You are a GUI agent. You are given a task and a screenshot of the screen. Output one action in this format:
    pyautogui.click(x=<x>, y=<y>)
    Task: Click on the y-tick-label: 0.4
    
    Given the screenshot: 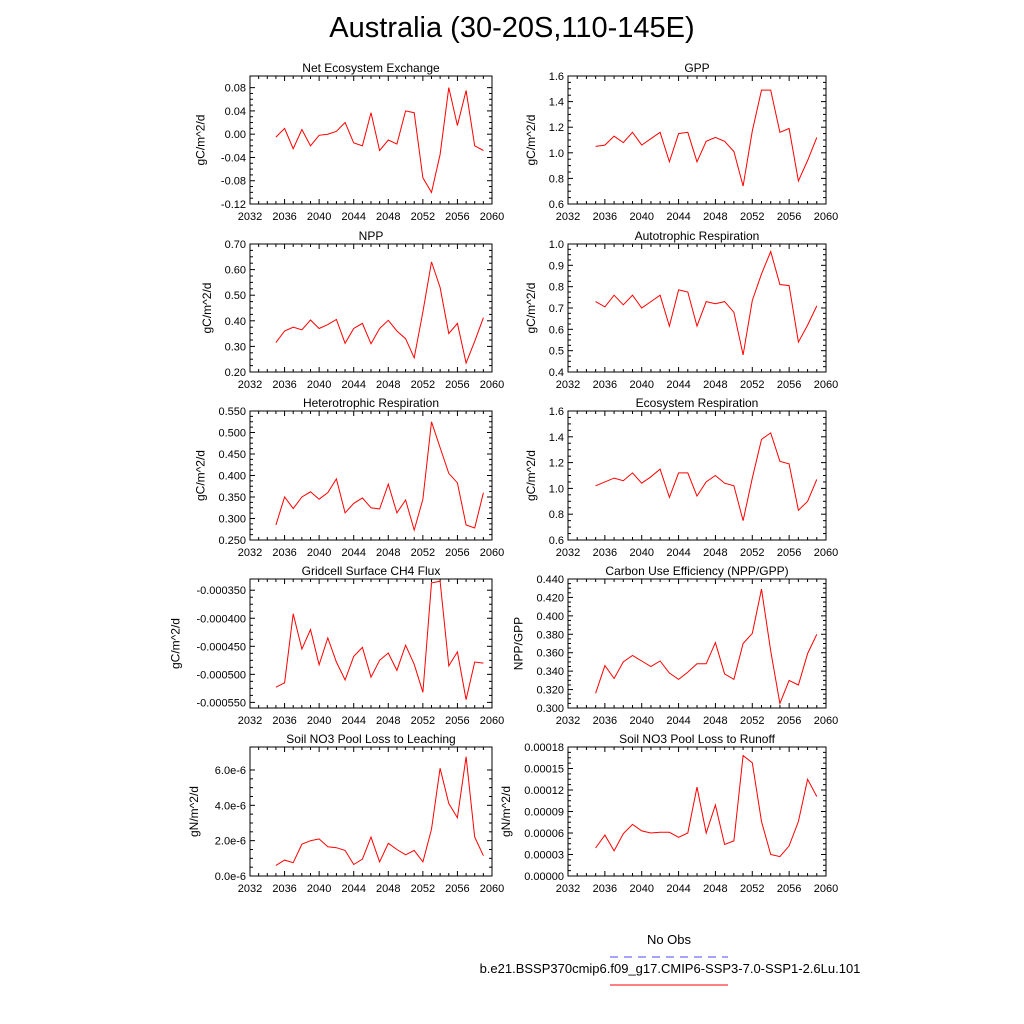 What is the action you would take?
    pyautogui.click(x=556, y=373)
    